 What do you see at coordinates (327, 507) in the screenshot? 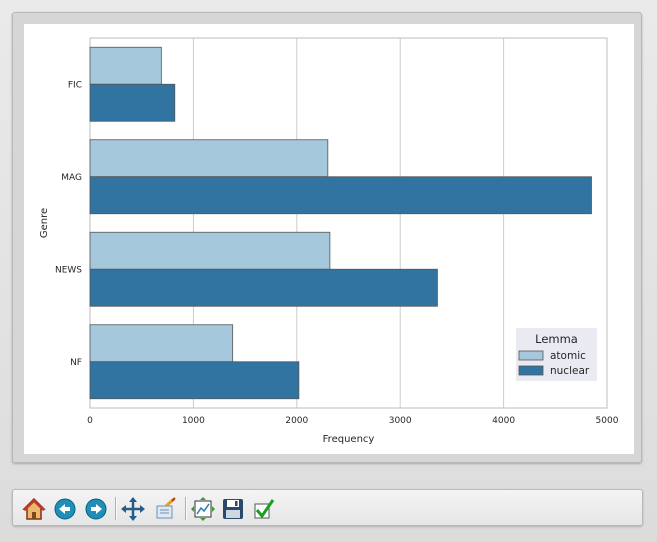
I see `navigation-toolbar` at bounding box center [327, 507].